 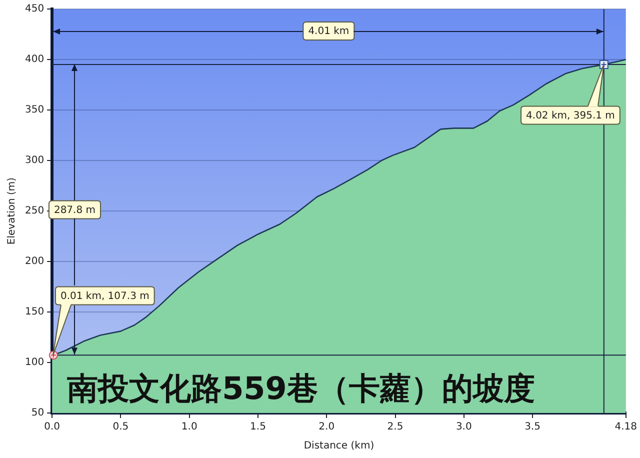 What do you see at coordinates (329, 32) in the screenshot?
I see `annotation: 4.01 km` at bounding box center [329, 32].